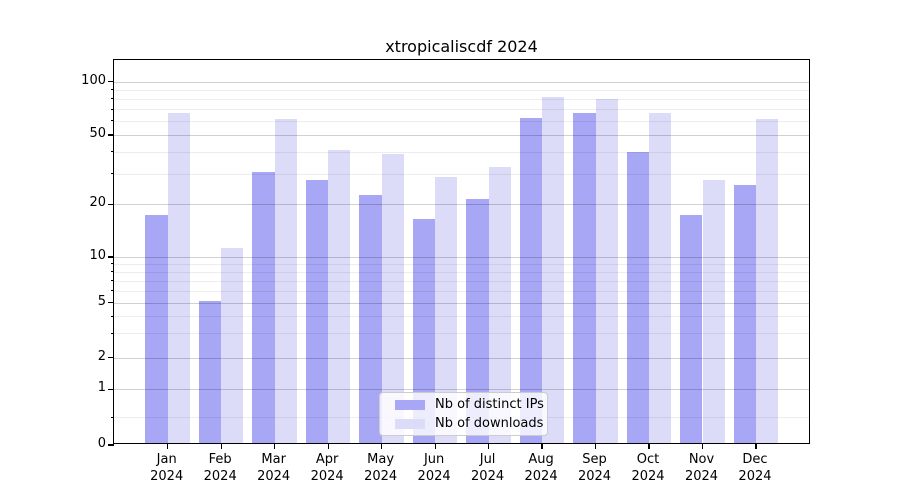 The width and height of the screenshot is (900, 500). Describe the element at coordinates (755, 476) in the screenshot. I see `year-label-dec: 2024` at that location.